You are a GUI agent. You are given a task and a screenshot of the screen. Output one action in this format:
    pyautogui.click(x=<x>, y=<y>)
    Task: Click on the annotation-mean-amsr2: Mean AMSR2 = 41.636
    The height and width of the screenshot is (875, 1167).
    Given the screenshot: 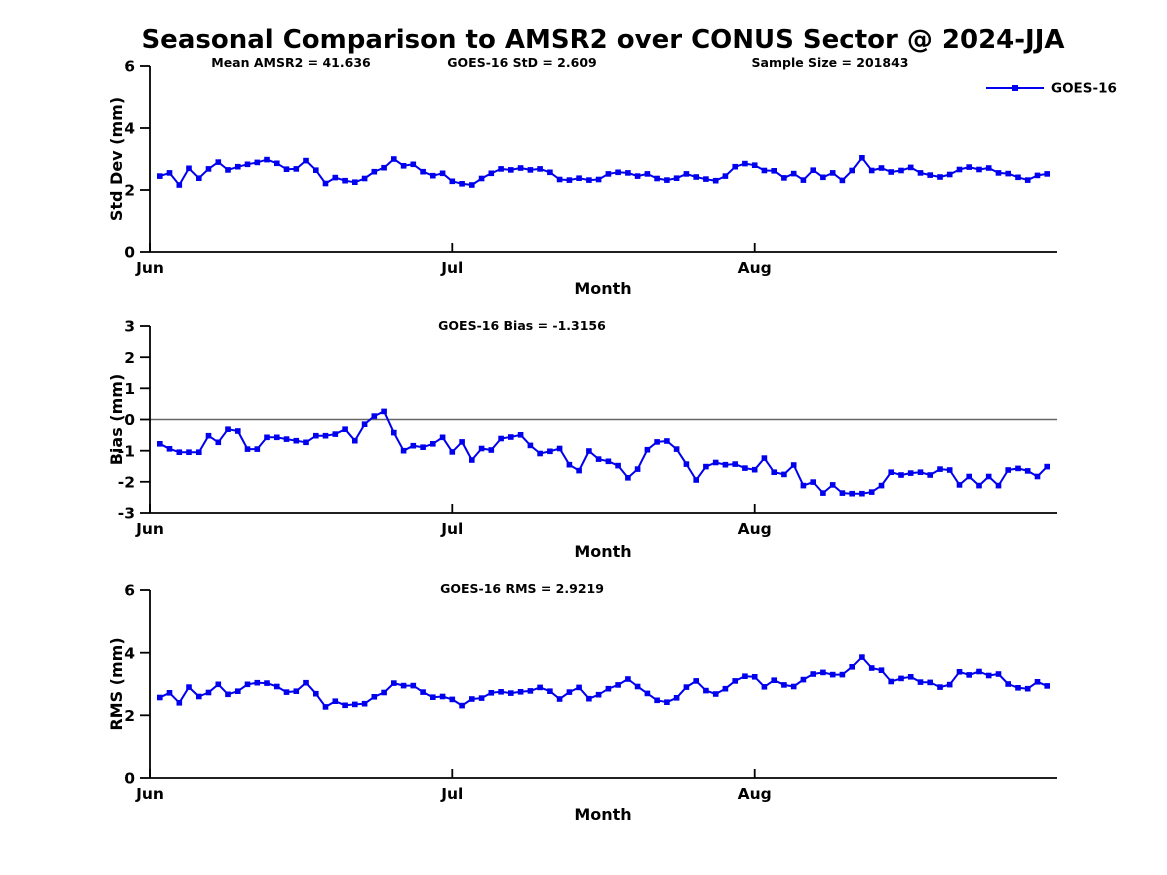 What is the action you would take?
    pyautogui.click(x=291, y=62)
    